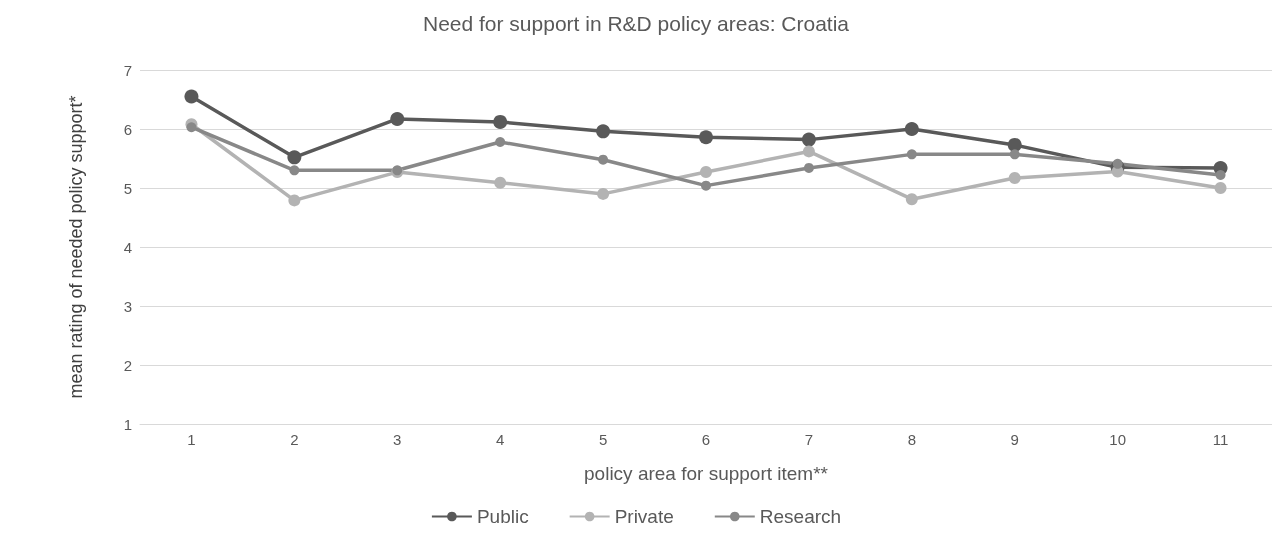 The height and width of the screenshot is (539, 1272). Describe the element at coordinates (127, 424) in the screenshot. I see `y-tick-label: 1` at that location.